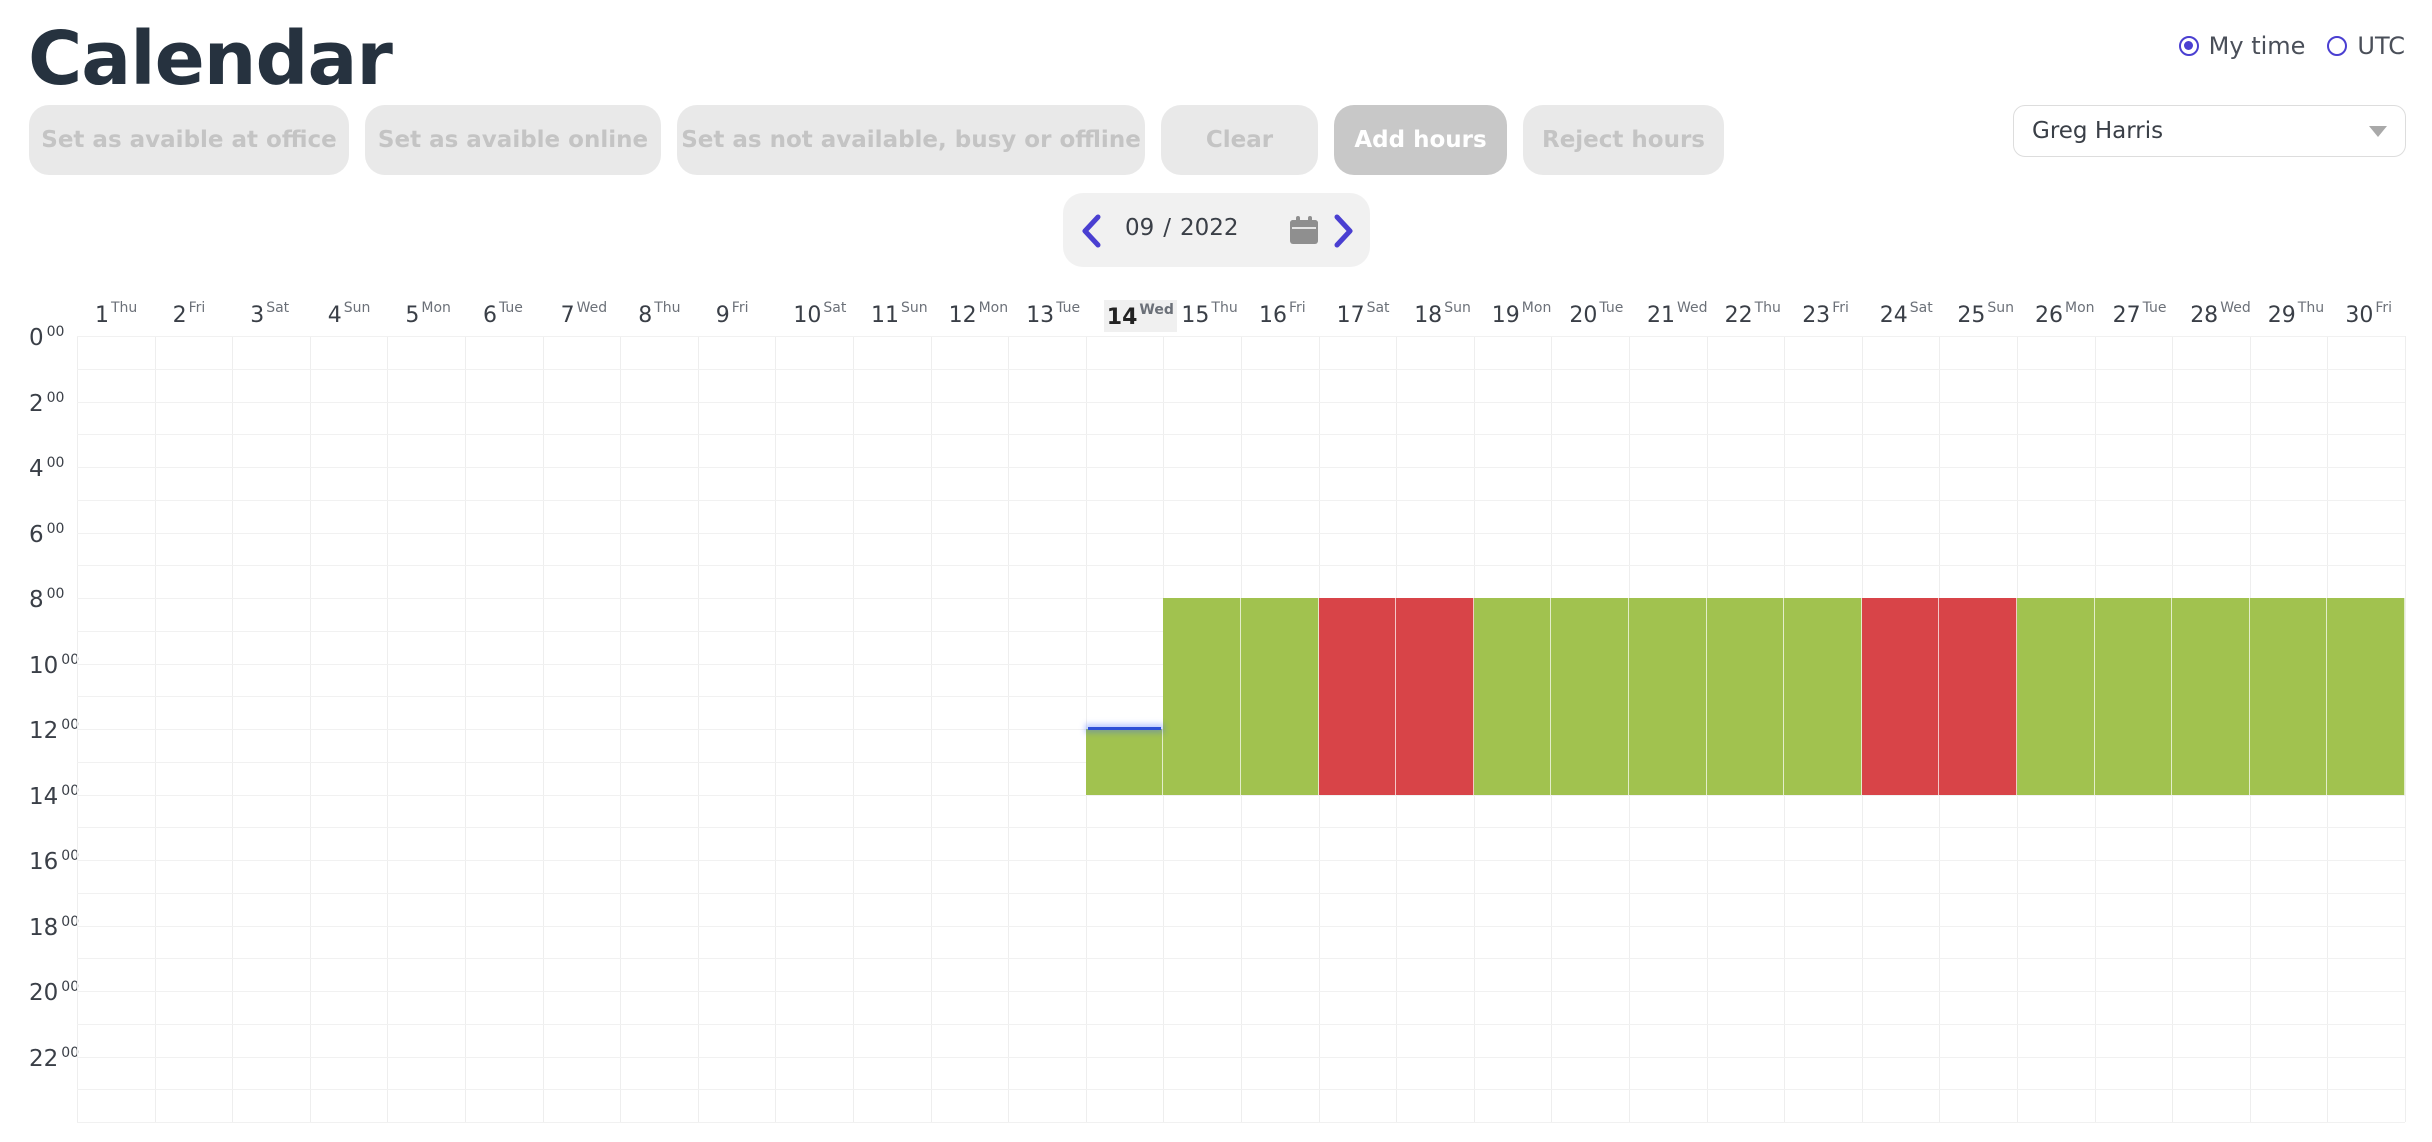  Describe the element at coordinates (899, 314) in the screenshot. I see `day-header: 11 Sun` at that location.